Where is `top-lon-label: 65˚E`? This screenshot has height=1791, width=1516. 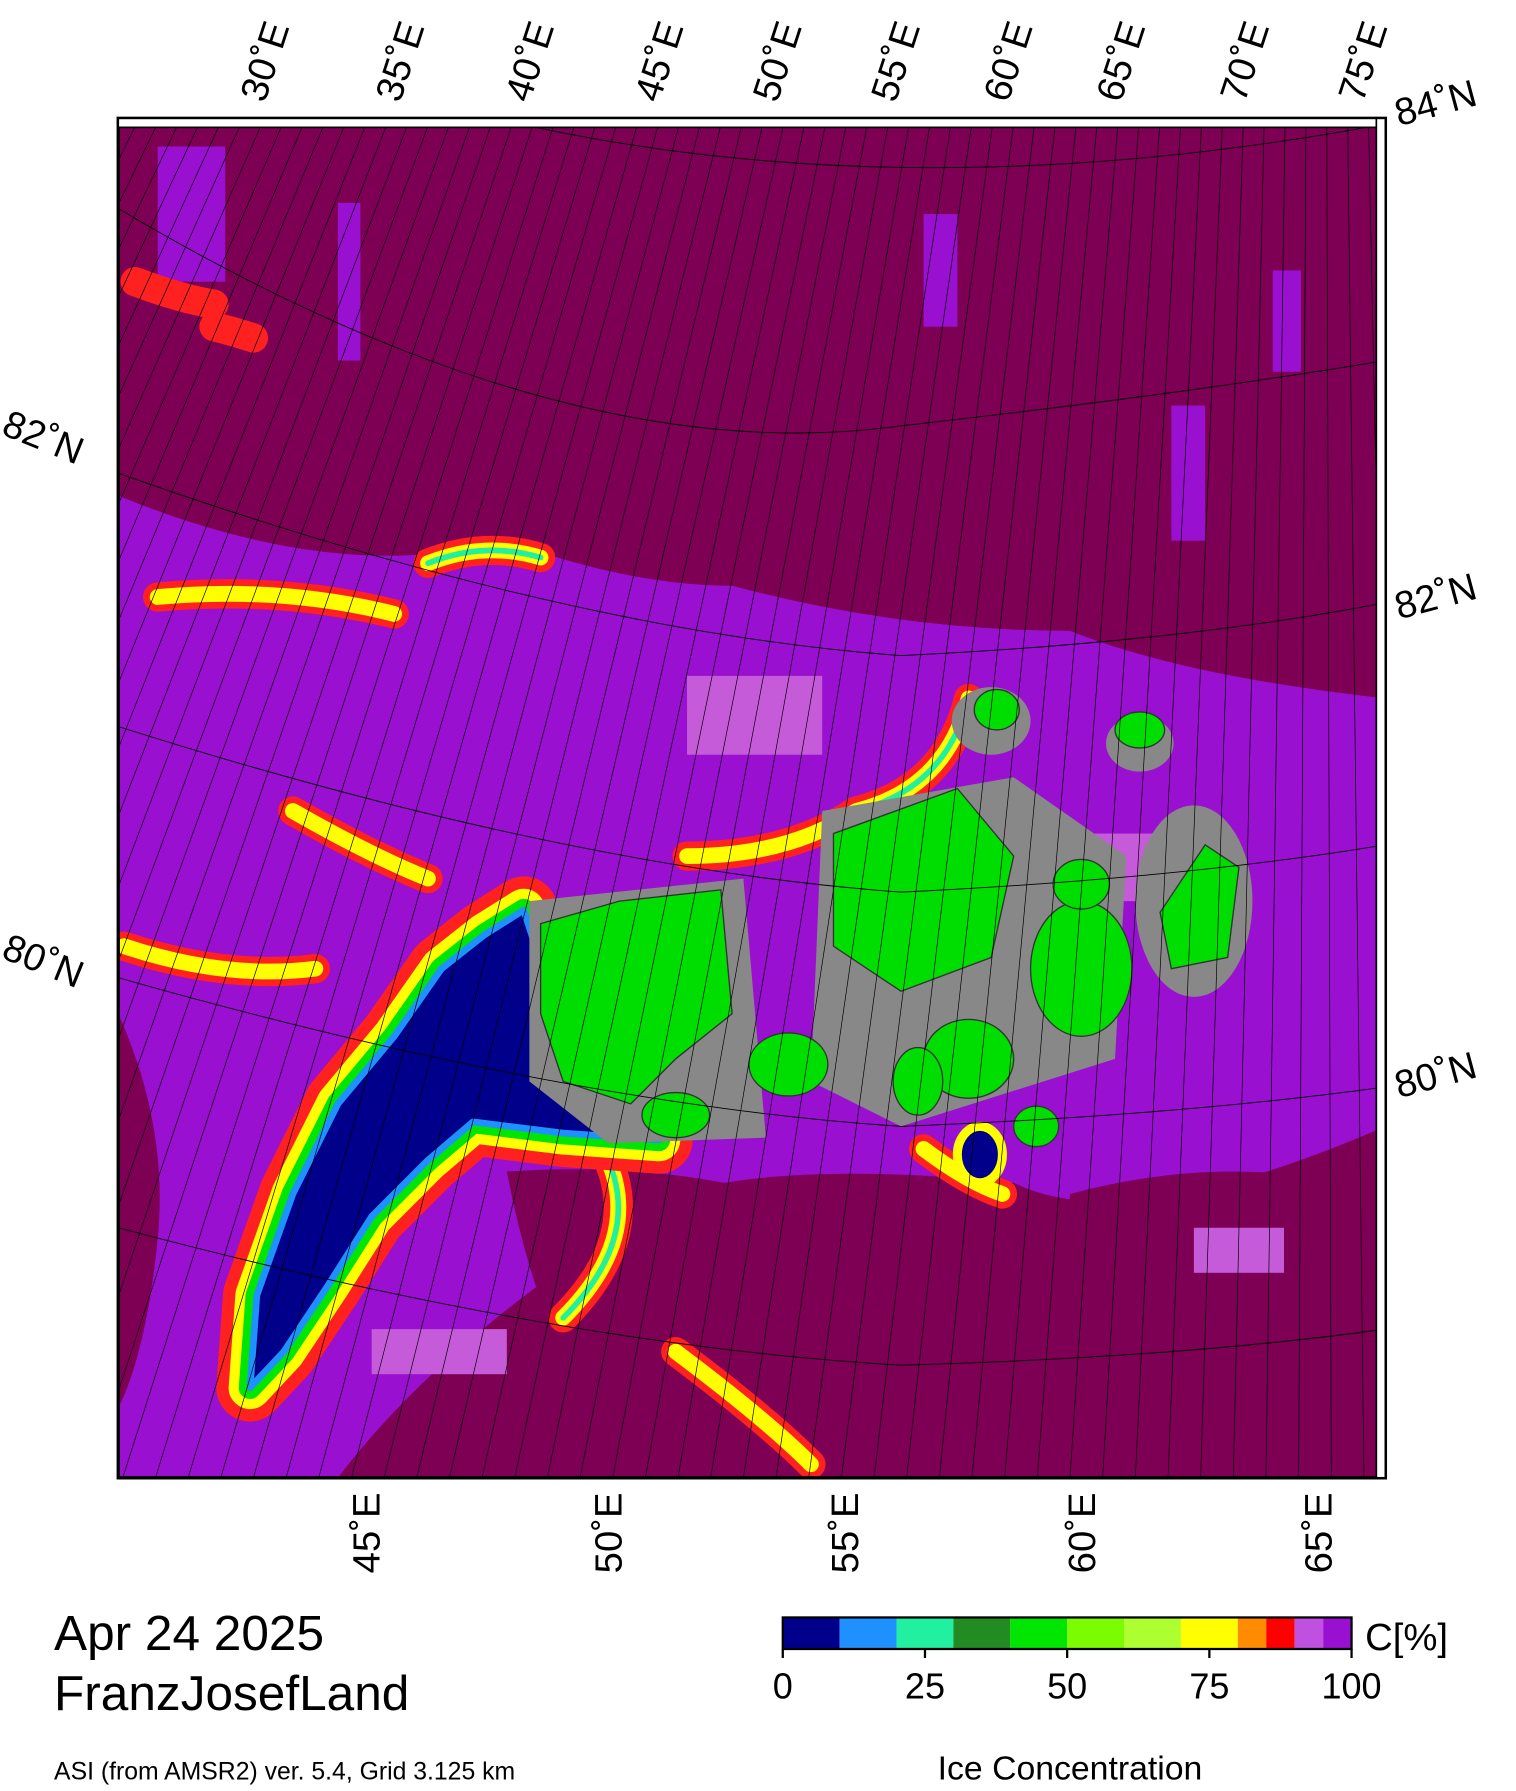 top-lon-label: 65˚E is located at coordinates (1121, 61).